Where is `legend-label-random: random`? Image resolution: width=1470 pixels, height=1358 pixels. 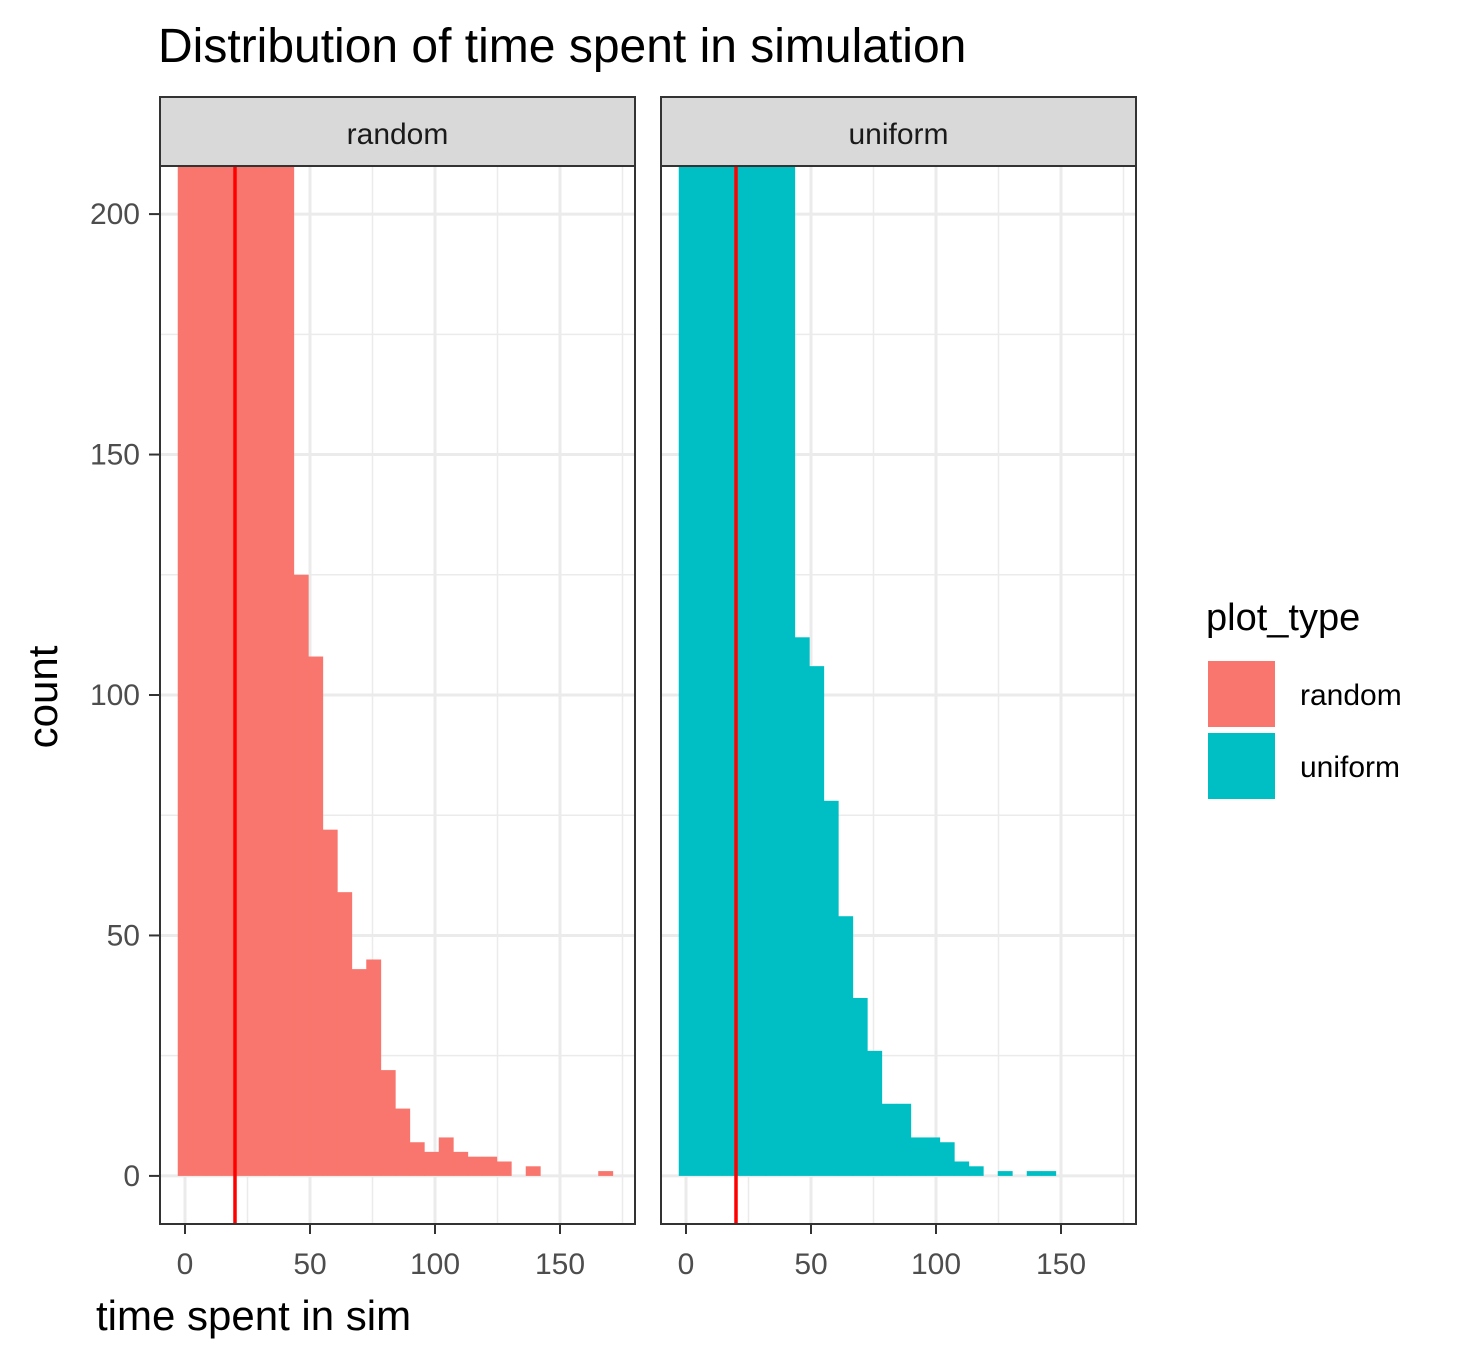
legend-label-random: random is located at coordinates (1351, 695).